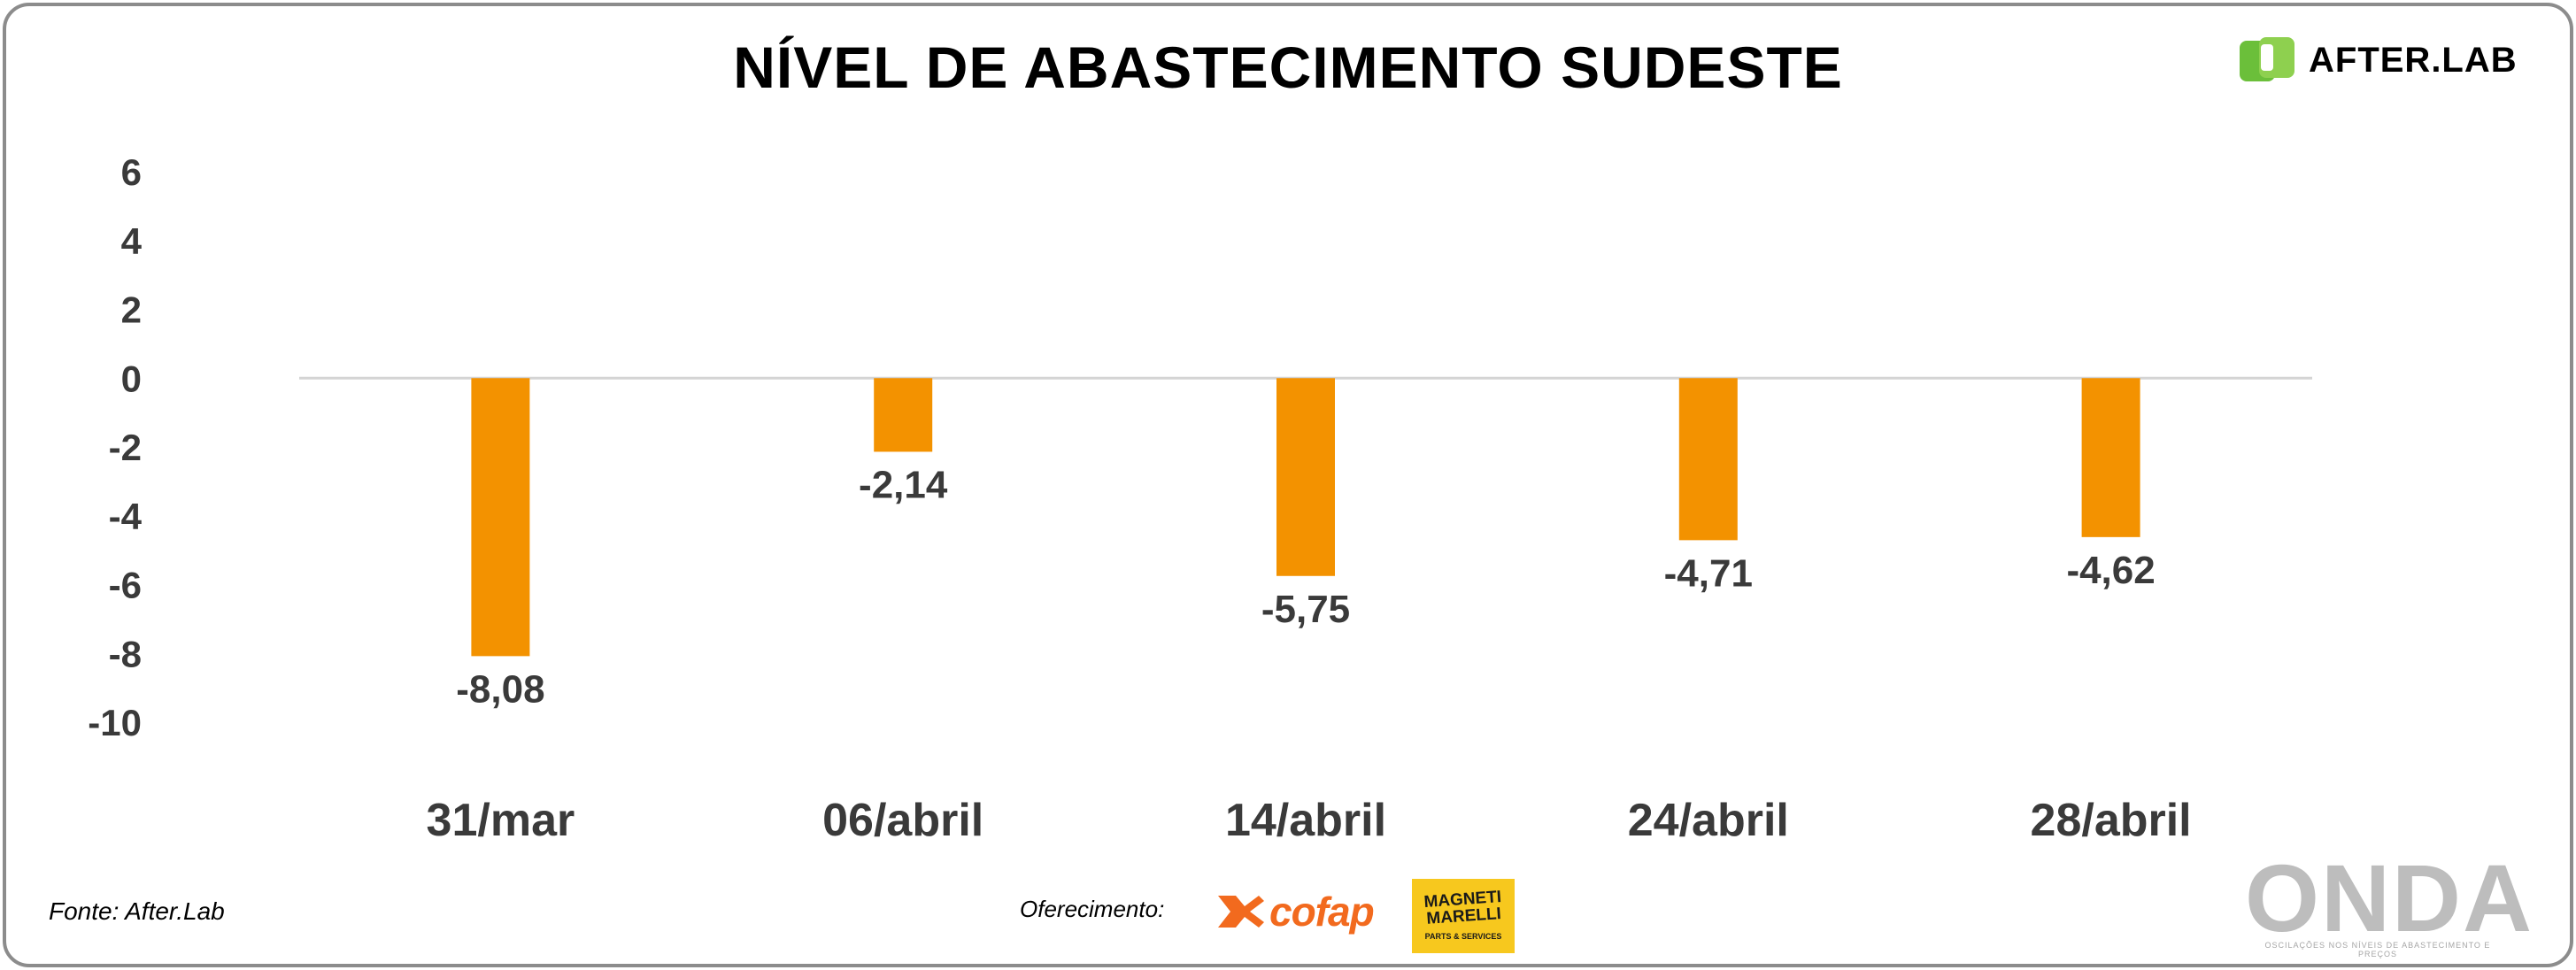  Describe the element at coordinates (2267, 59) in the screenshot. I see `afterlab-logo-icon` at that location.